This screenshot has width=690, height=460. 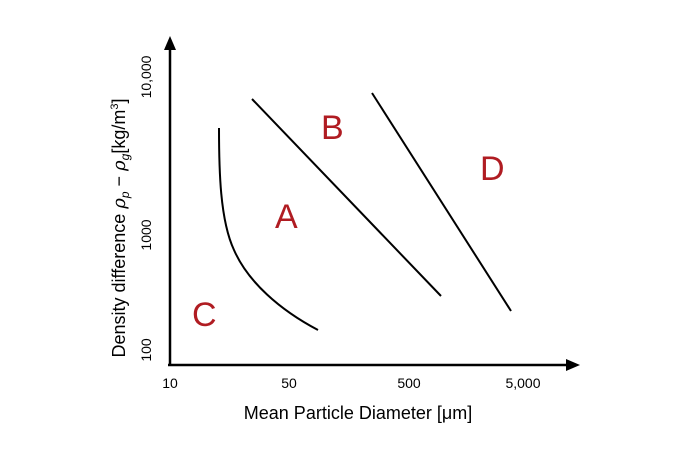 I want to click on x-axis-title: Mean Particle Diameter [μm], so click(x=358, y=413).